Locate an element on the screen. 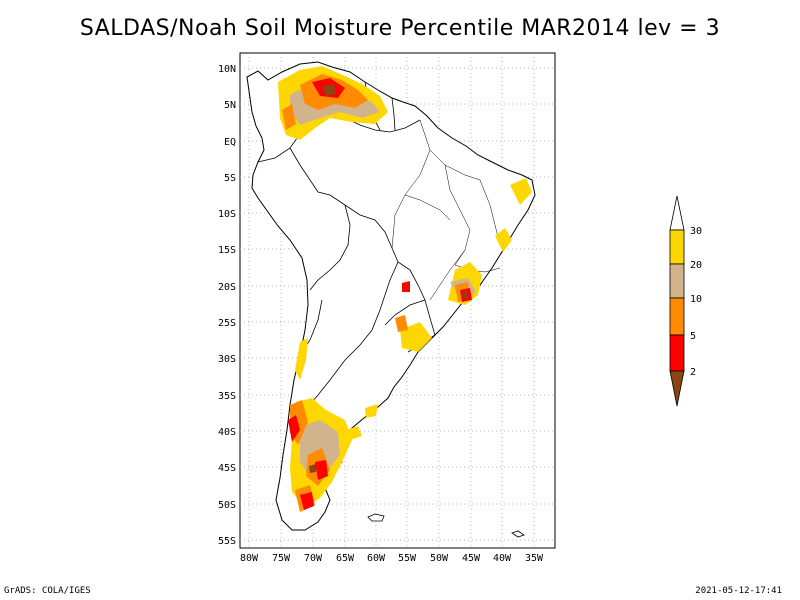  lon-label: 50W is located at coordinates (439, 558).